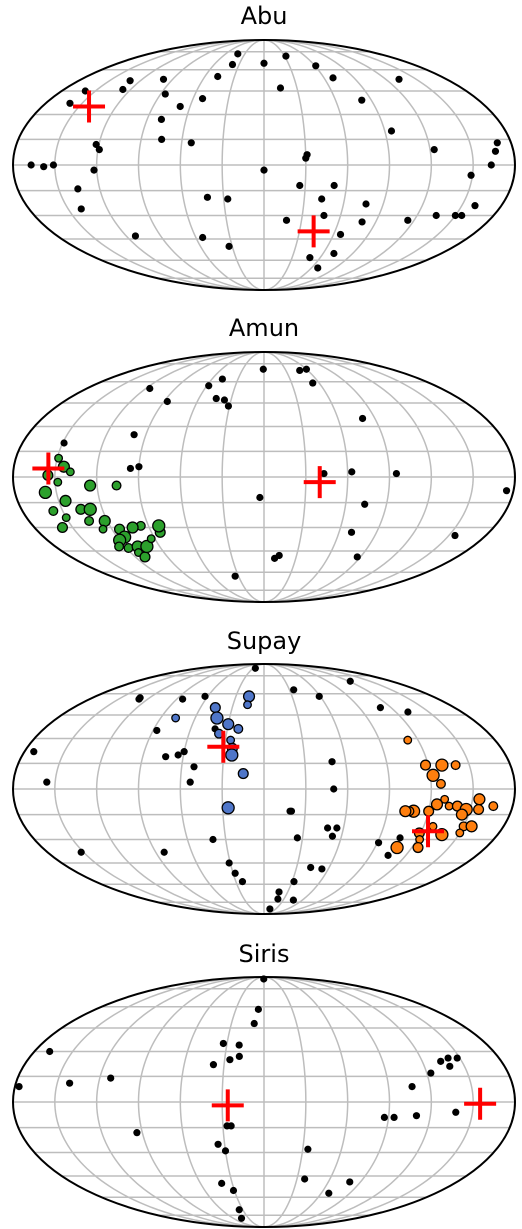 Image resolution: width=522 pixels, height=1229 pixels. What do you see at coordinates (264, 16) in the screenshot?
I see `panel-title: Abu` at bounding box center [264, 16].